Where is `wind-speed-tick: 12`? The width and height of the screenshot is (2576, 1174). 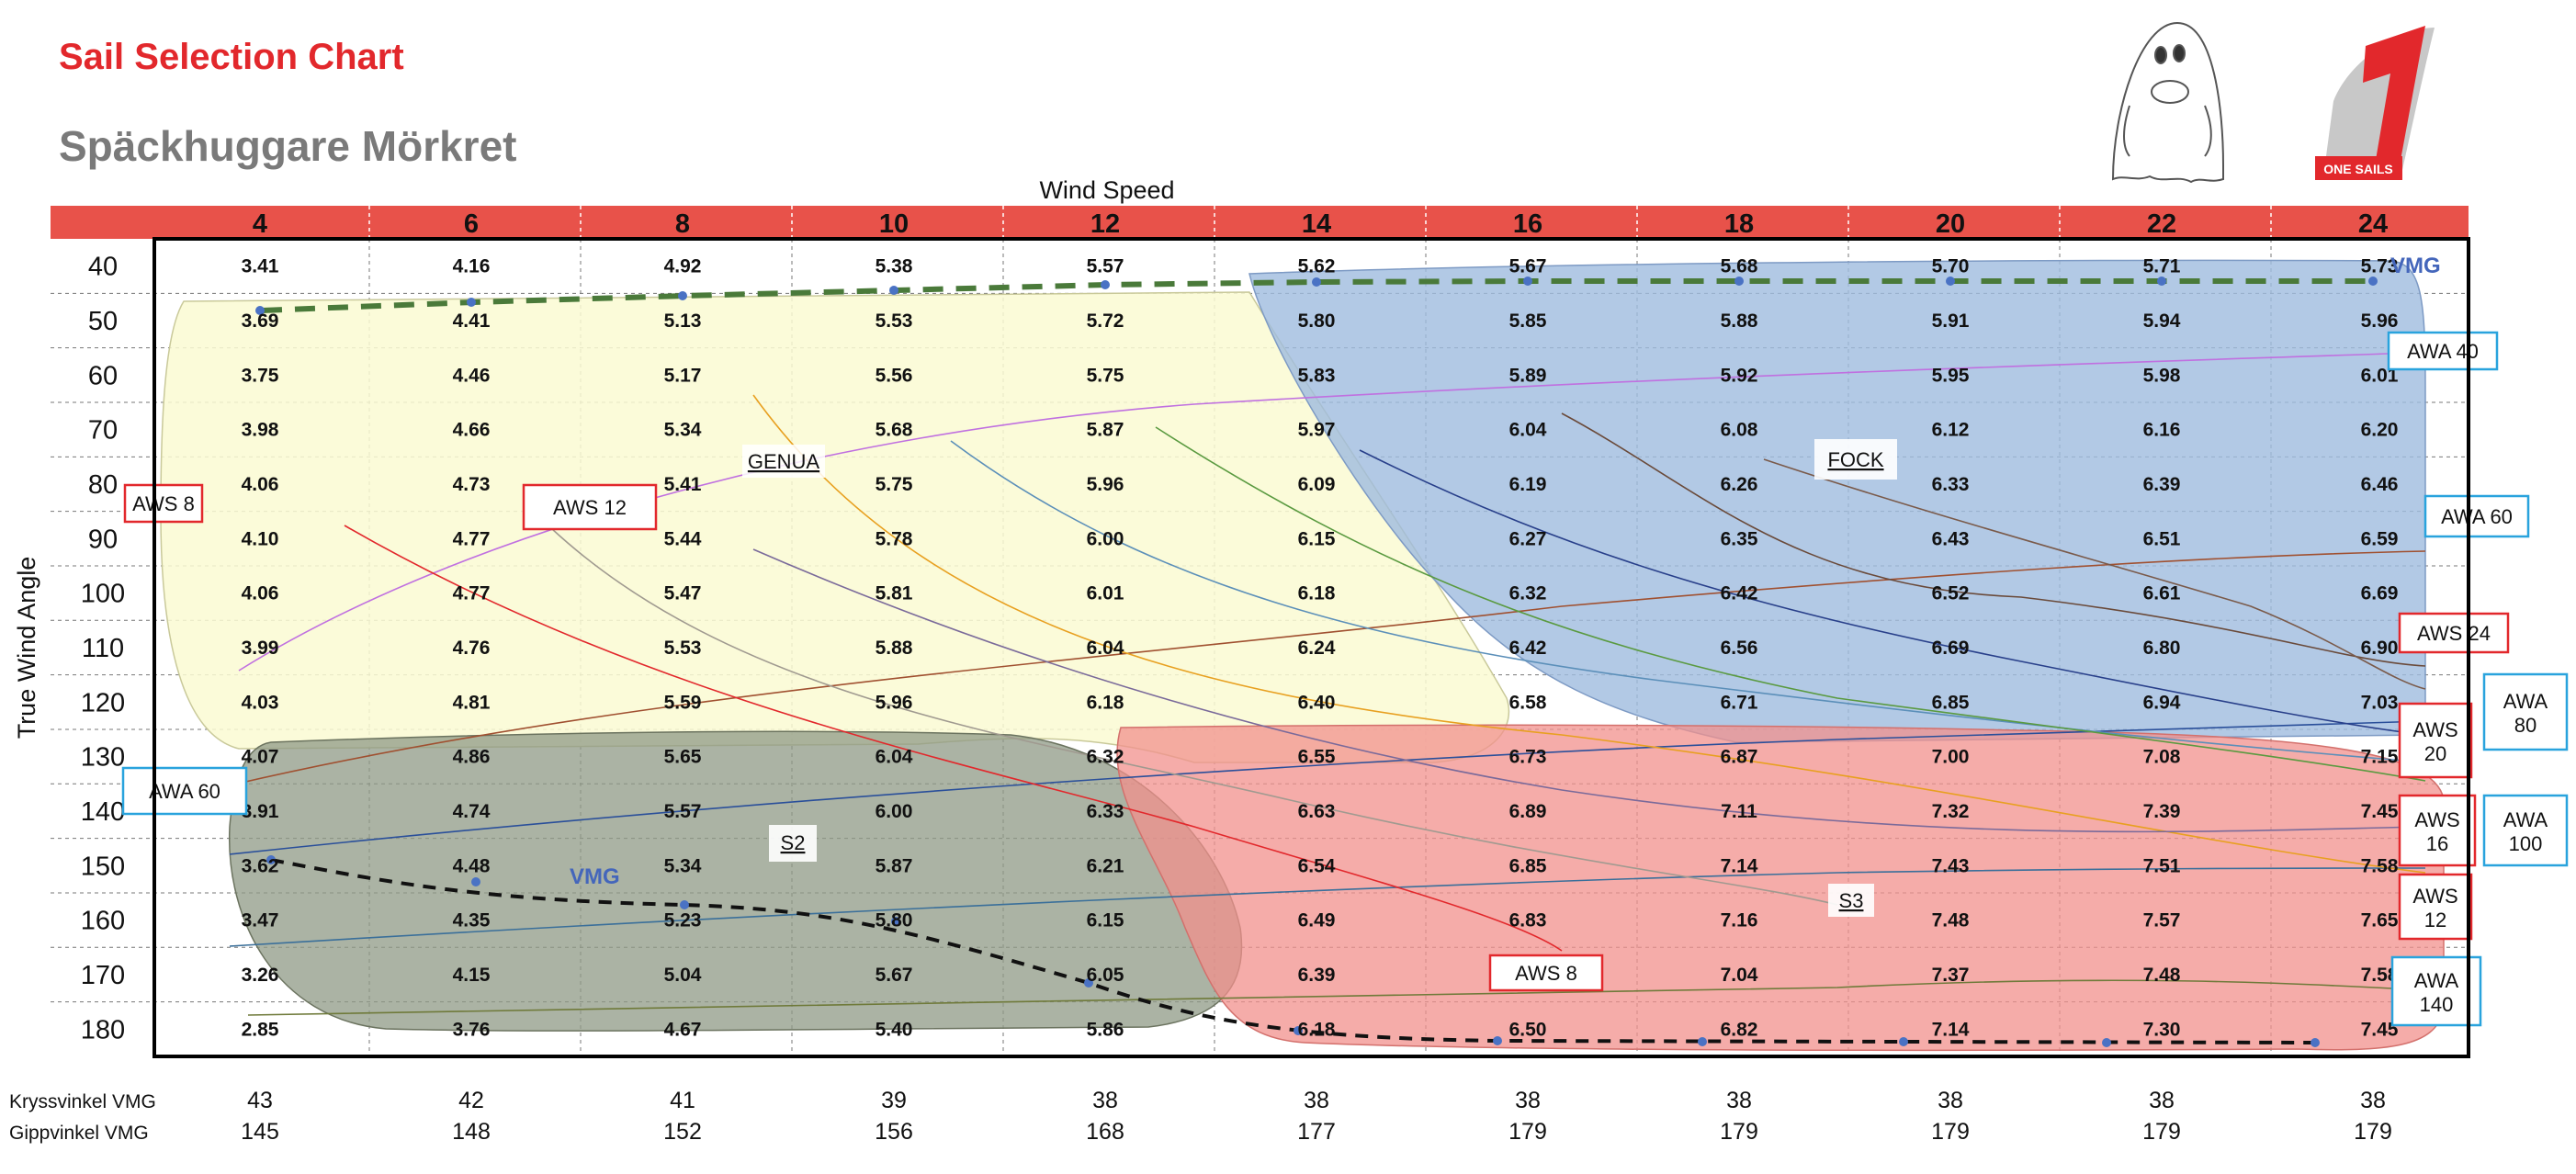
wind-speed-tick: 12 is located at coordinates (1105, 224).